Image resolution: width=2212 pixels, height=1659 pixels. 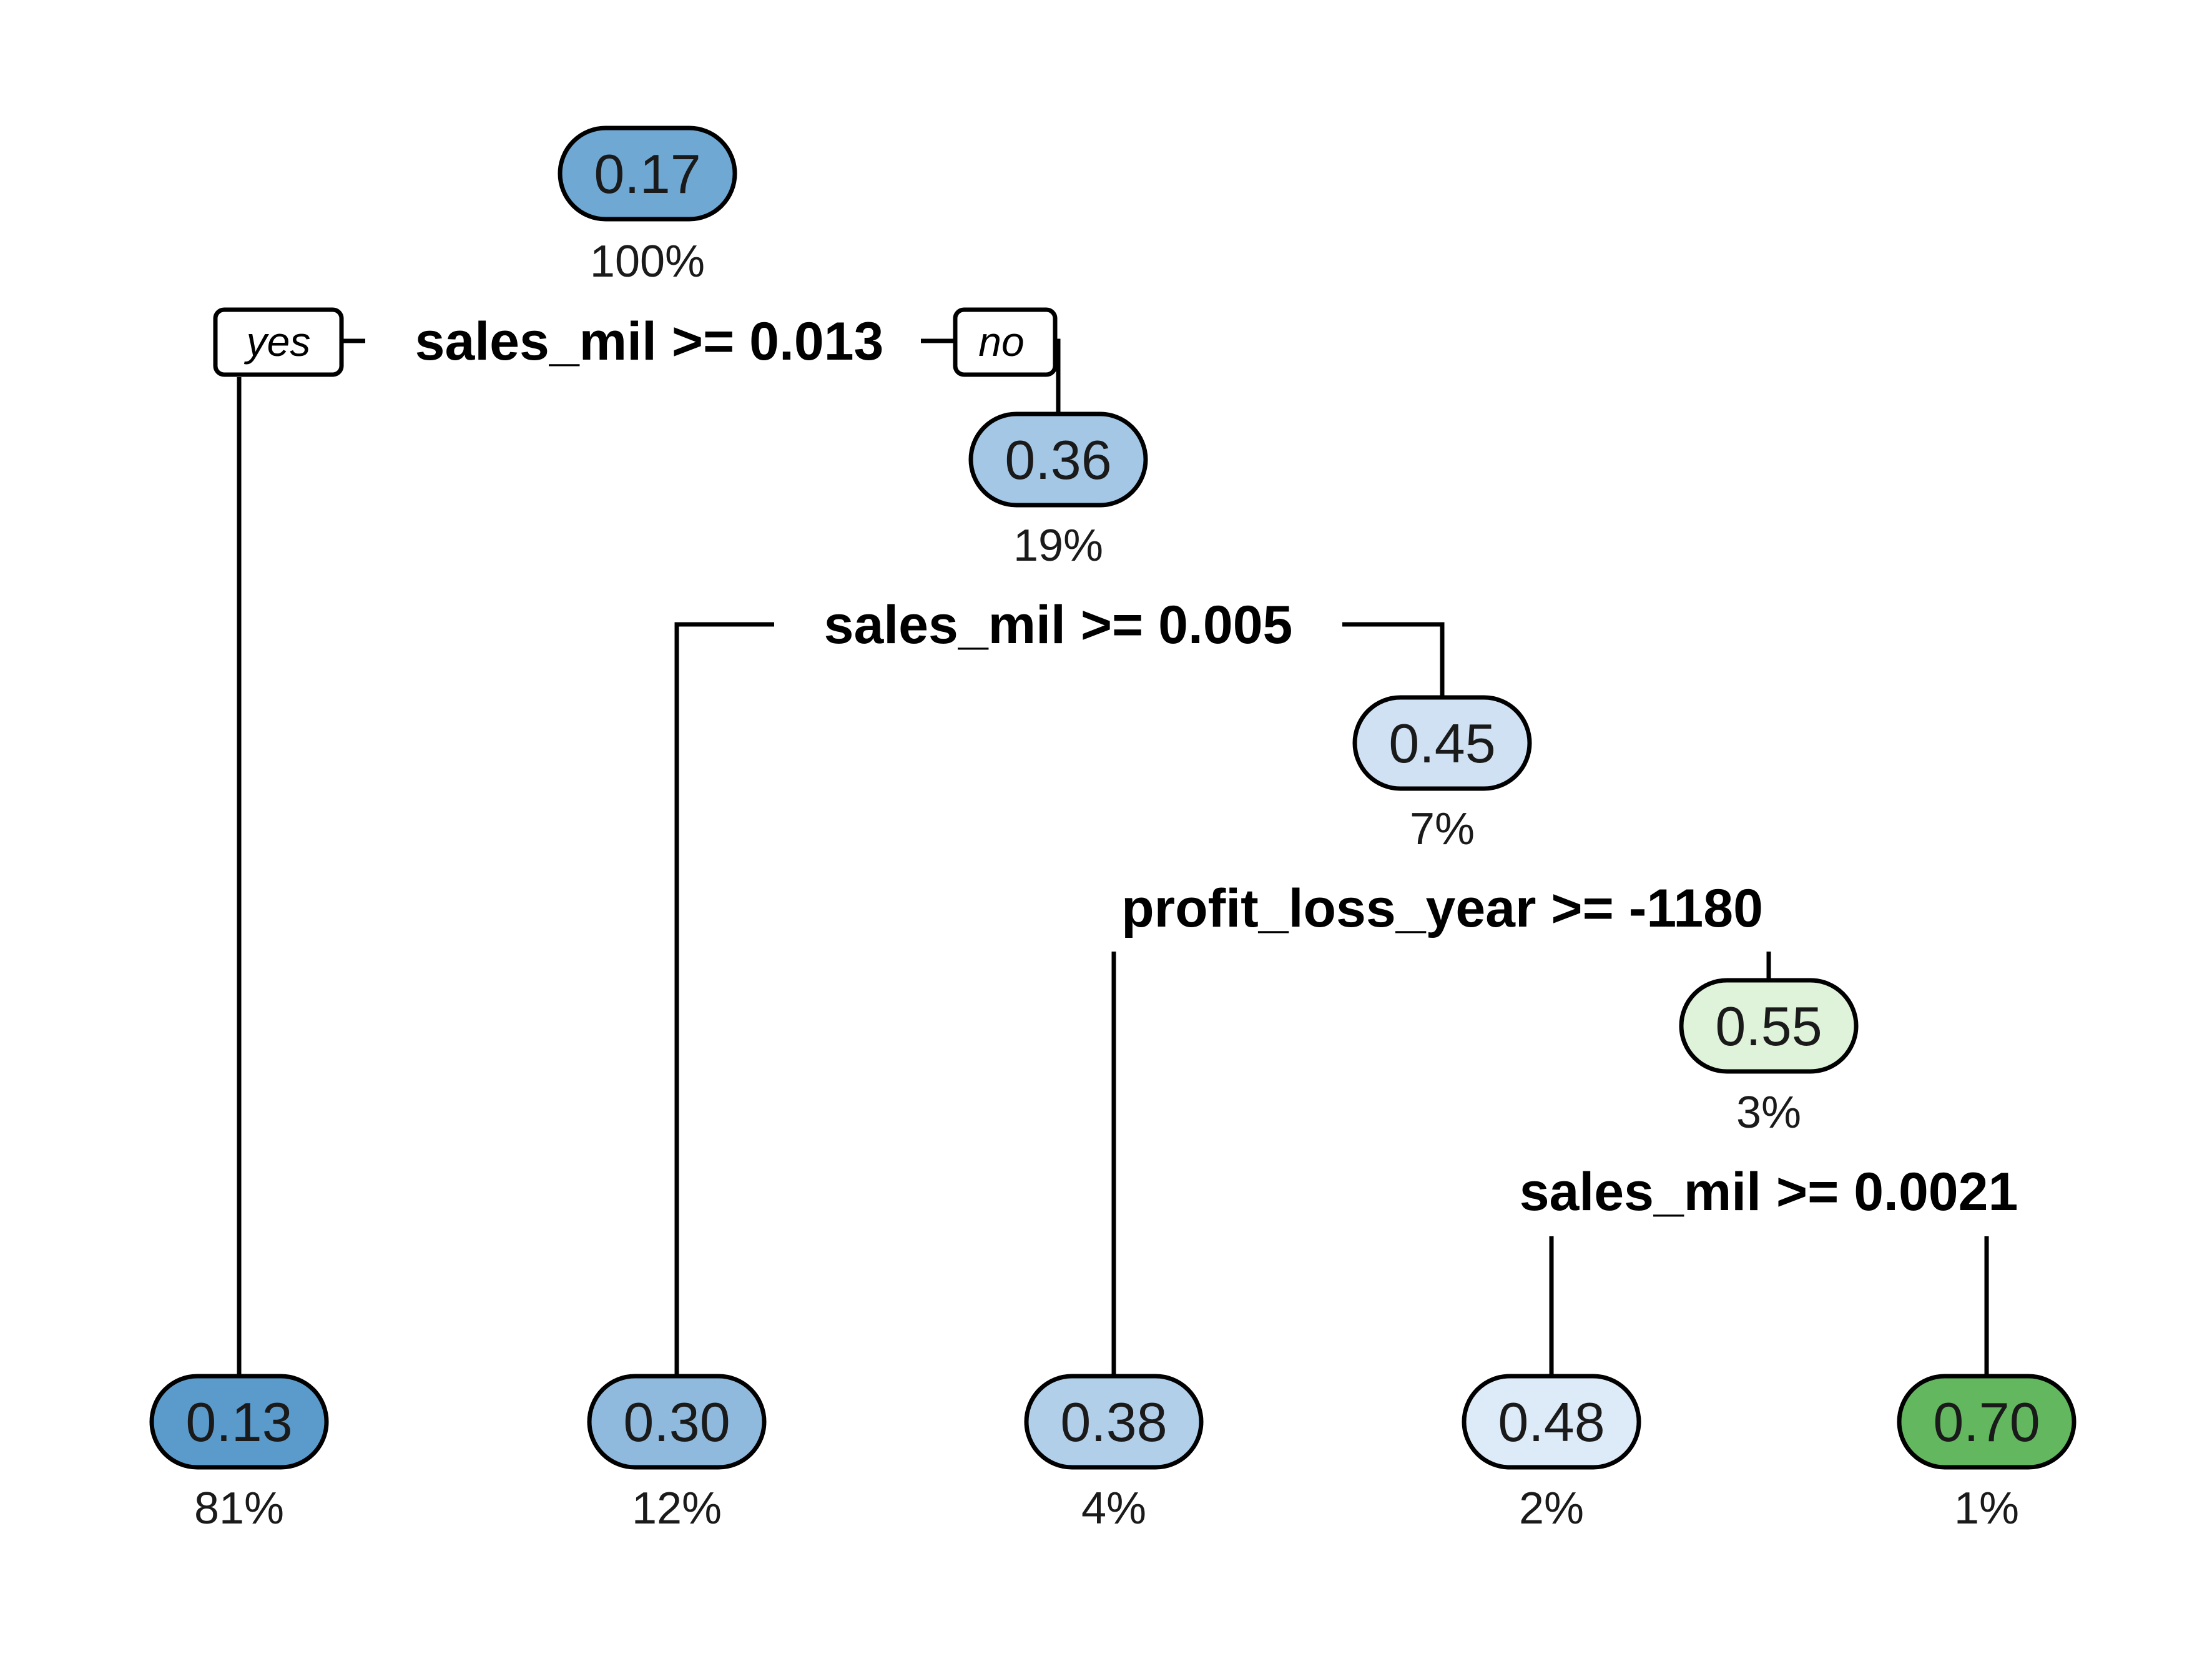 I want to click on node-value-n30: 0.48, so click(x=1551, y=1422).